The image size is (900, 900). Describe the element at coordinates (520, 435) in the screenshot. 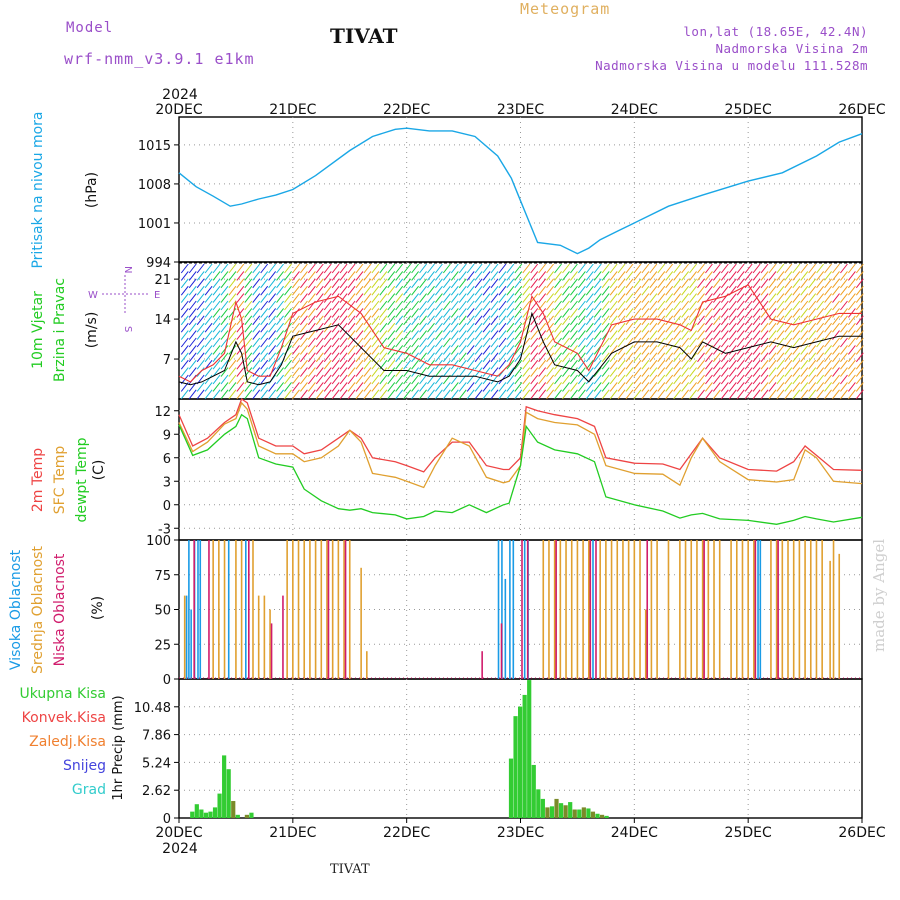

I see `temp-2m-line` at that location.